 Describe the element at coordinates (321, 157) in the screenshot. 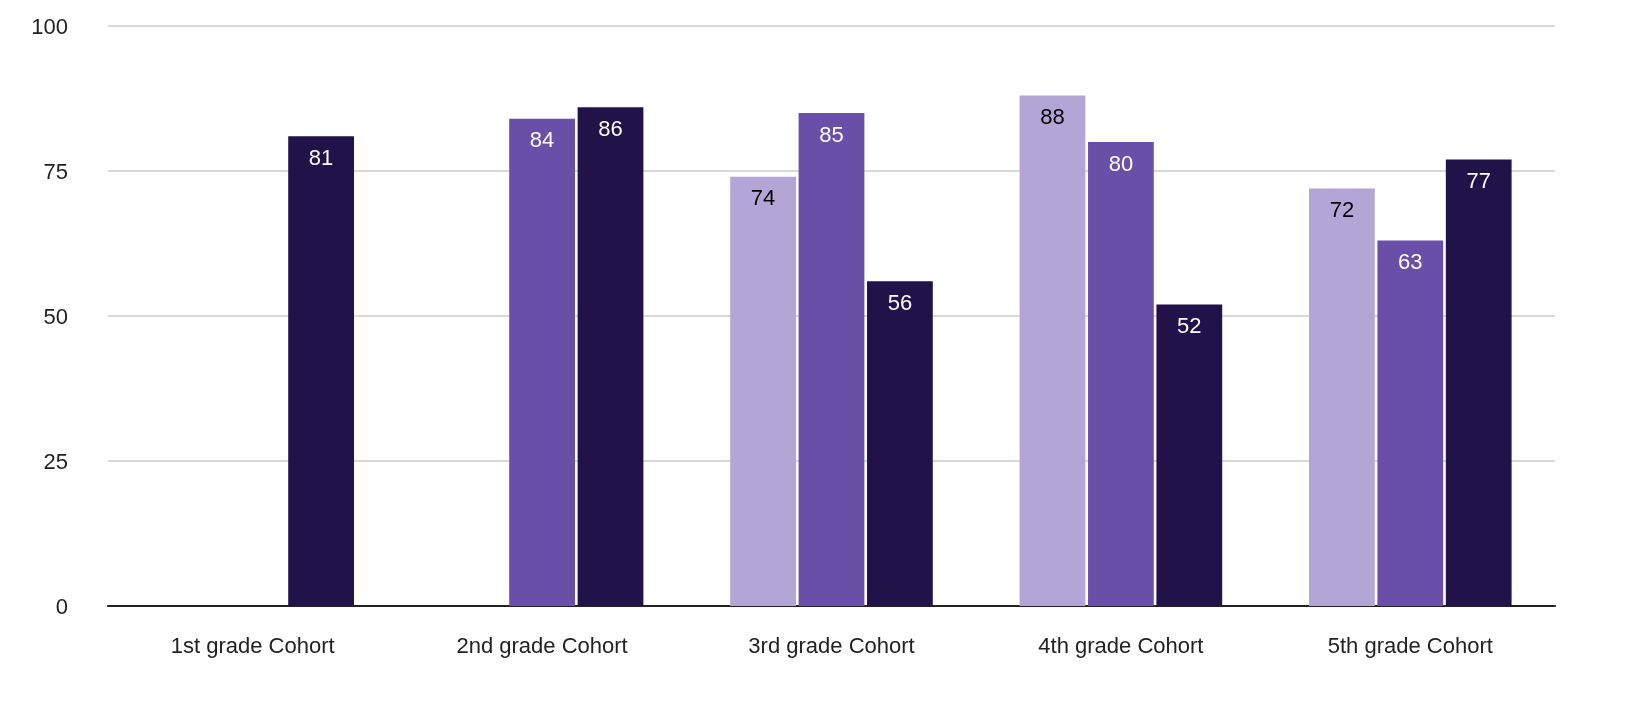

I see `data-label: 81` at that location.